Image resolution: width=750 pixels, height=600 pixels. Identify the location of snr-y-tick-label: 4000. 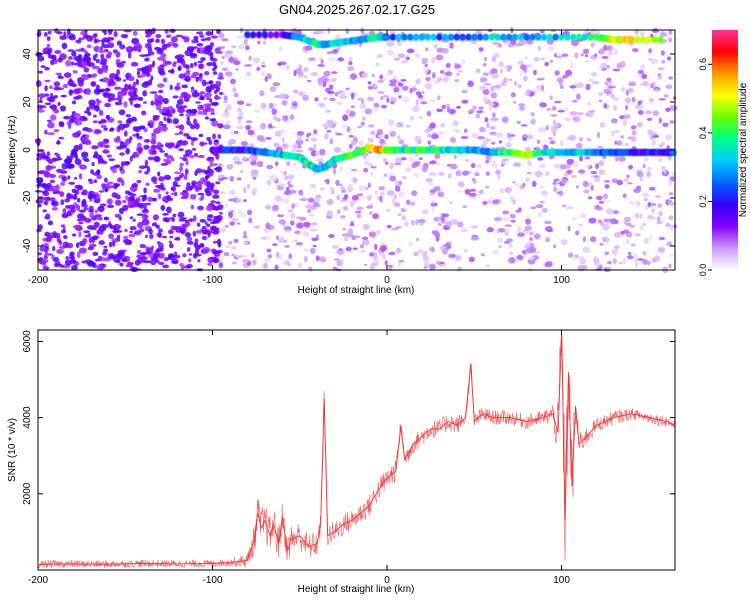
(27, 417).